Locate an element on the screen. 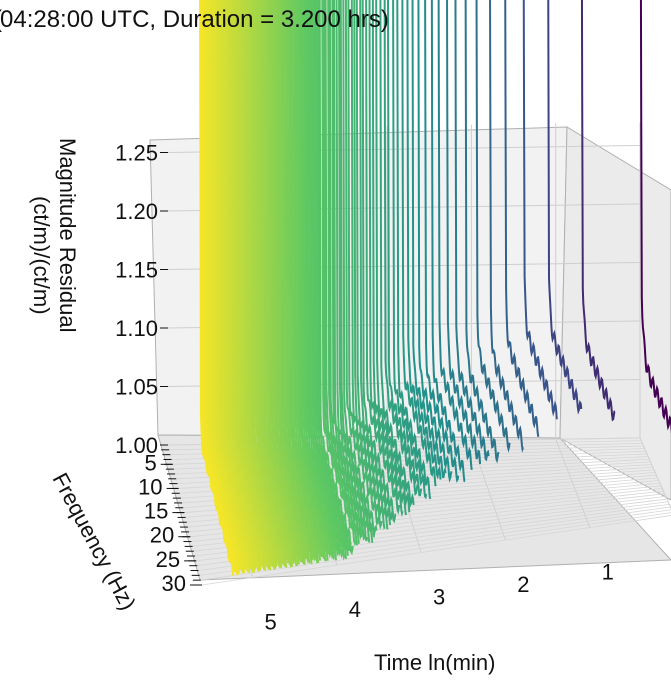 The width and height of the screenshot is (671, 680). y-tick-label: 15 is located at coordinates (156, 511).